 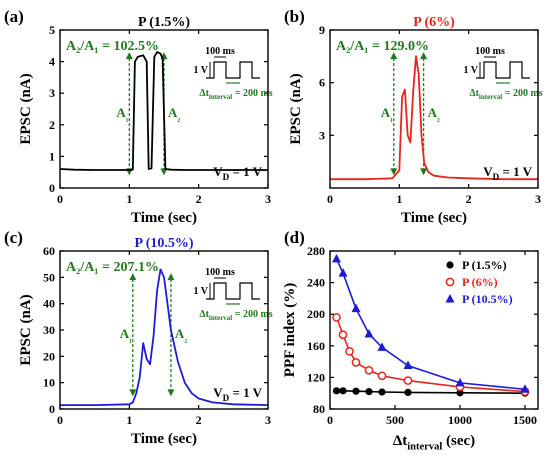 What do you see at coordinates (316, 283) in the screenshot?
I see `y-tick-label: 240` at bounding box center [316, 283].